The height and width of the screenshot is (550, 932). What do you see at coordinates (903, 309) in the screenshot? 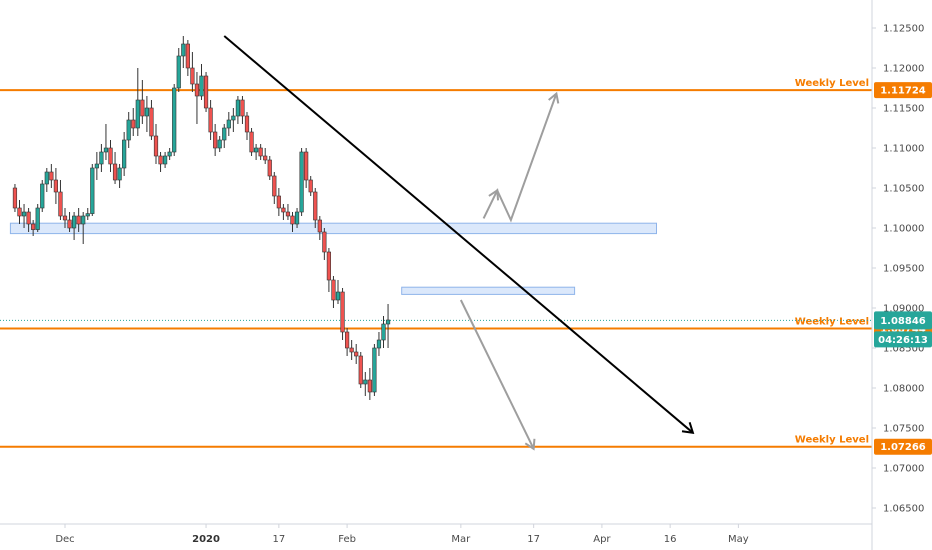
I see `y-tick-label: 1.09000` at bounding box center [903, 309].